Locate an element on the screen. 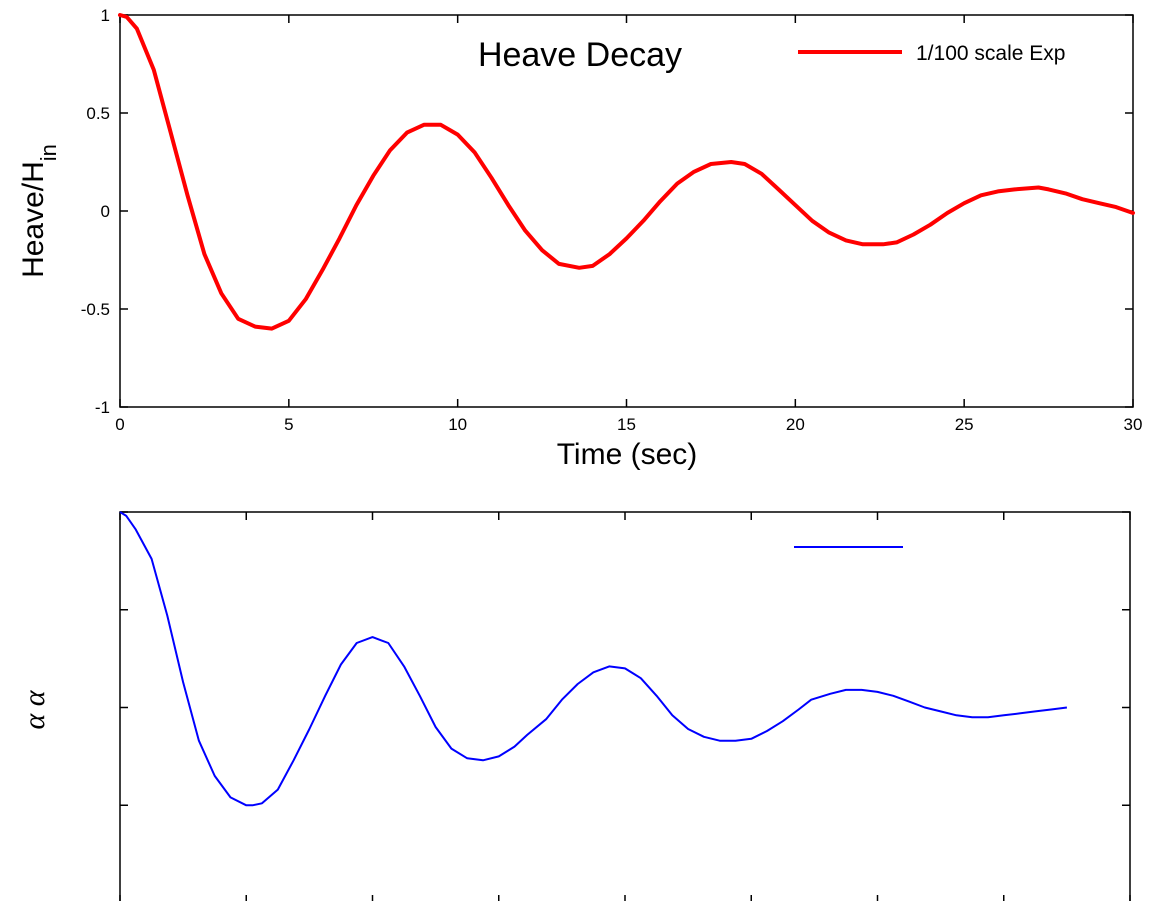 The height and width of the screenshot is (901, 1151). y-tick-label: -1 is located at coordinates (102, 407).